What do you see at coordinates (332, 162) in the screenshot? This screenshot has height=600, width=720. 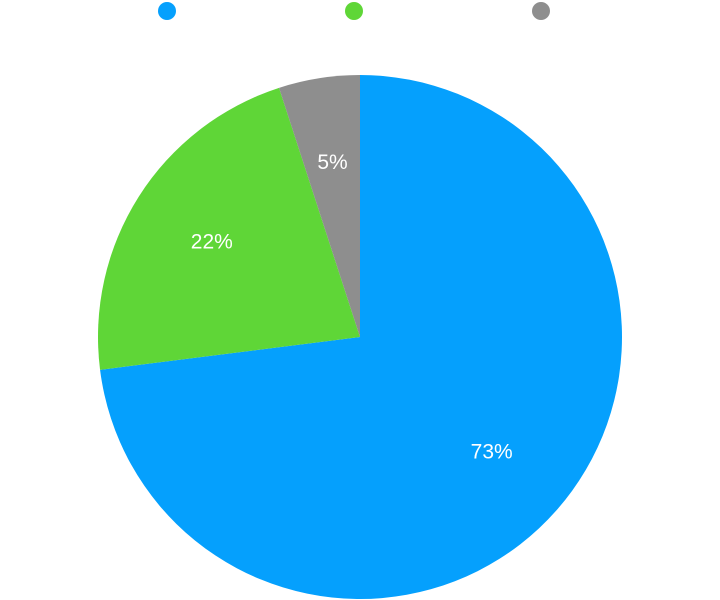 I see `slice-label: 5%` at bounding box center [332, 162].